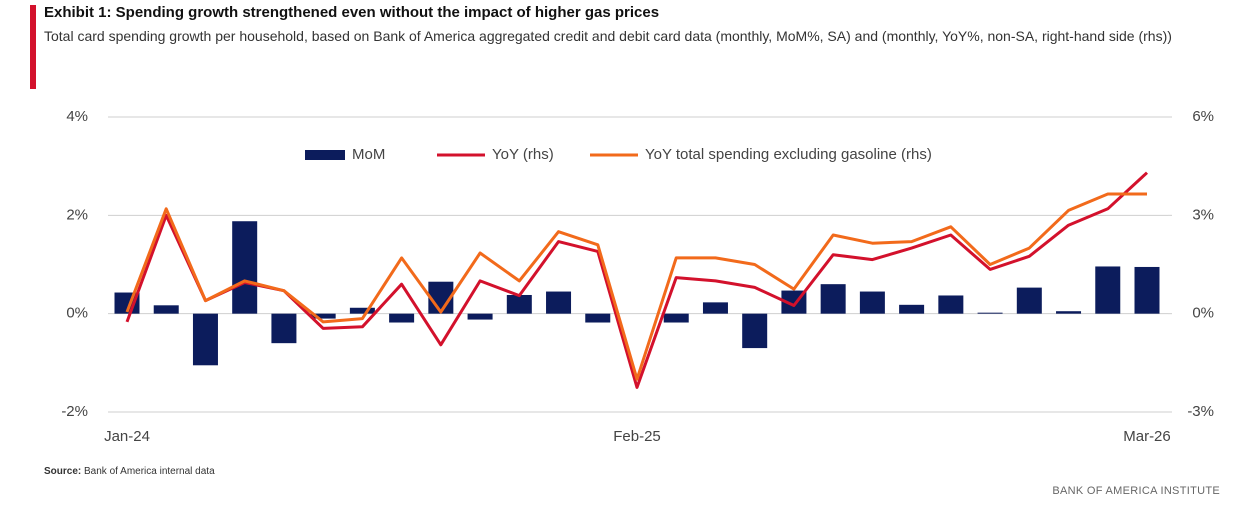  I want to click on y2-tick-label: 0%, so click(1203, 313).